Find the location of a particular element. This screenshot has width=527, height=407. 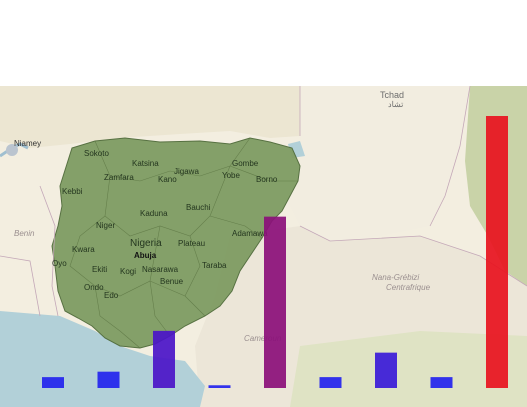

label-adamawa: Adamawa is located at coordinates (250, 233).